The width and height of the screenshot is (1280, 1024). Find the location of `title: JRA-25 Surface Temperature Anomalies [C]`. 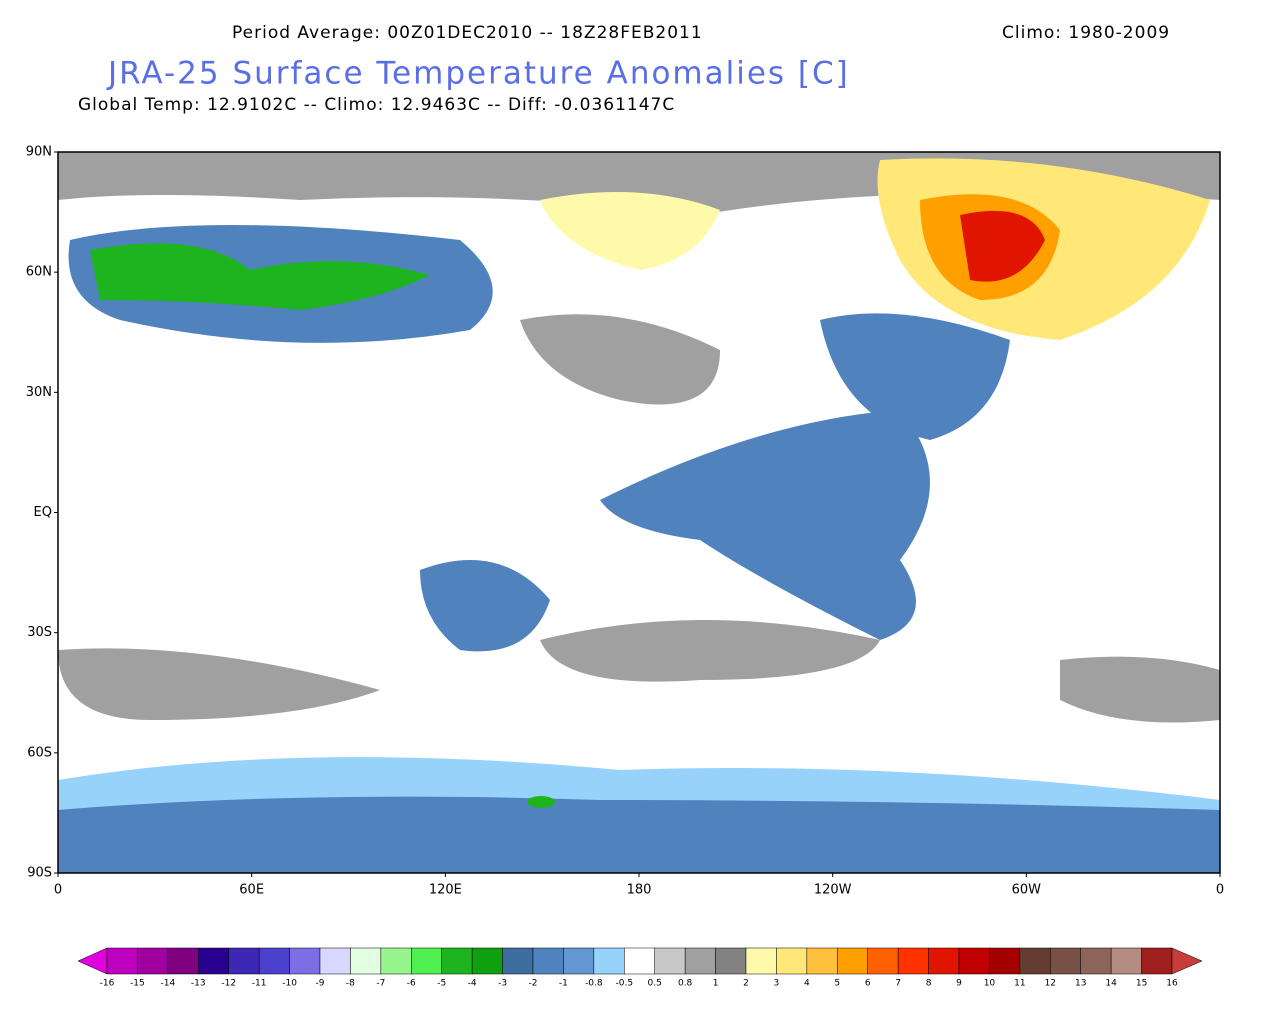

title: JRA-25 Surface Temperature Anomalies [C] is located at coordinates (478, 74).